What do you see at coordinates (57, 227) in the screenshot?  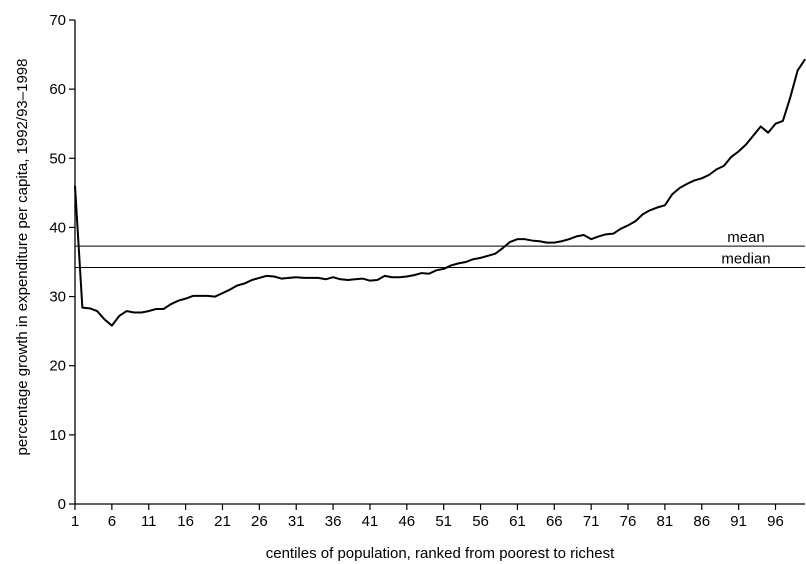 I see `y-tick-label: 40` at bounding box center [57, 227].